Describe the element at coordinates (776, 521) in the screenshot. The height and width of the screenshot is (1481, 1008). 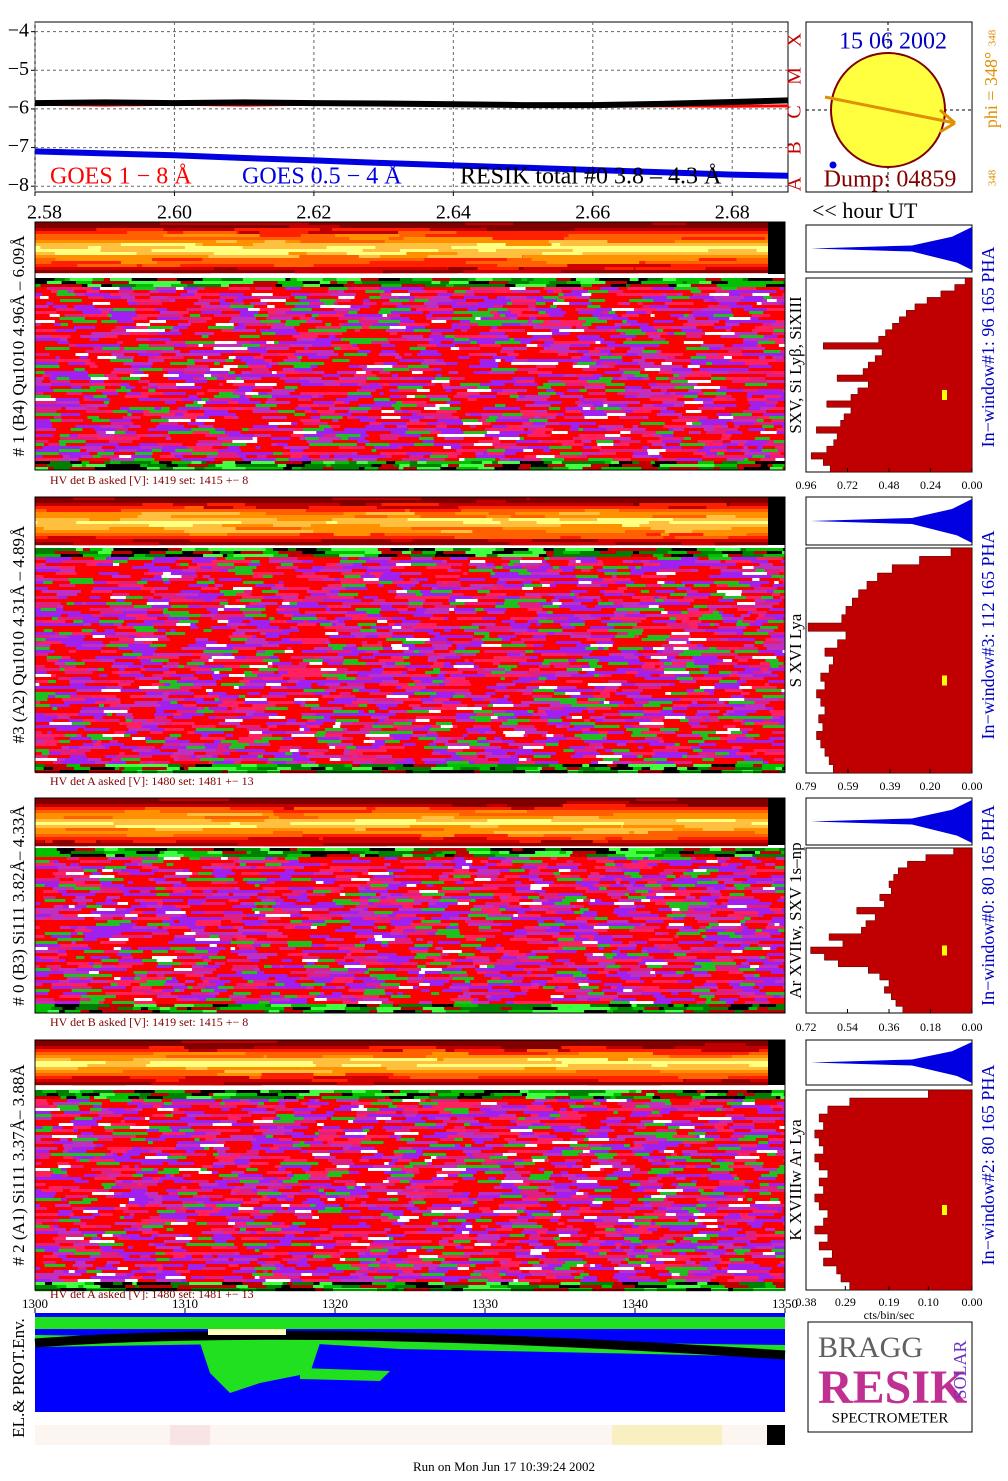
I see `heat-block` at that location.